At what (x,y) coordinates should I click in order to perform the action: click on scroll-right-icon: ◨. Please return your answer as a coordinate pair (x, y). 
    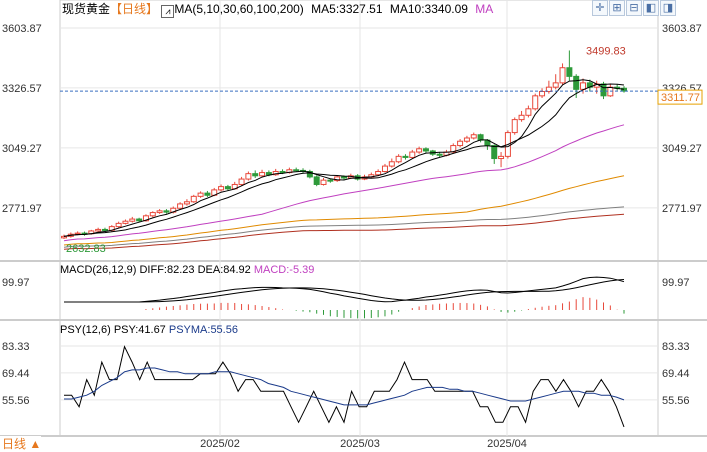
    Looking at the image, I should click on (668, 8).